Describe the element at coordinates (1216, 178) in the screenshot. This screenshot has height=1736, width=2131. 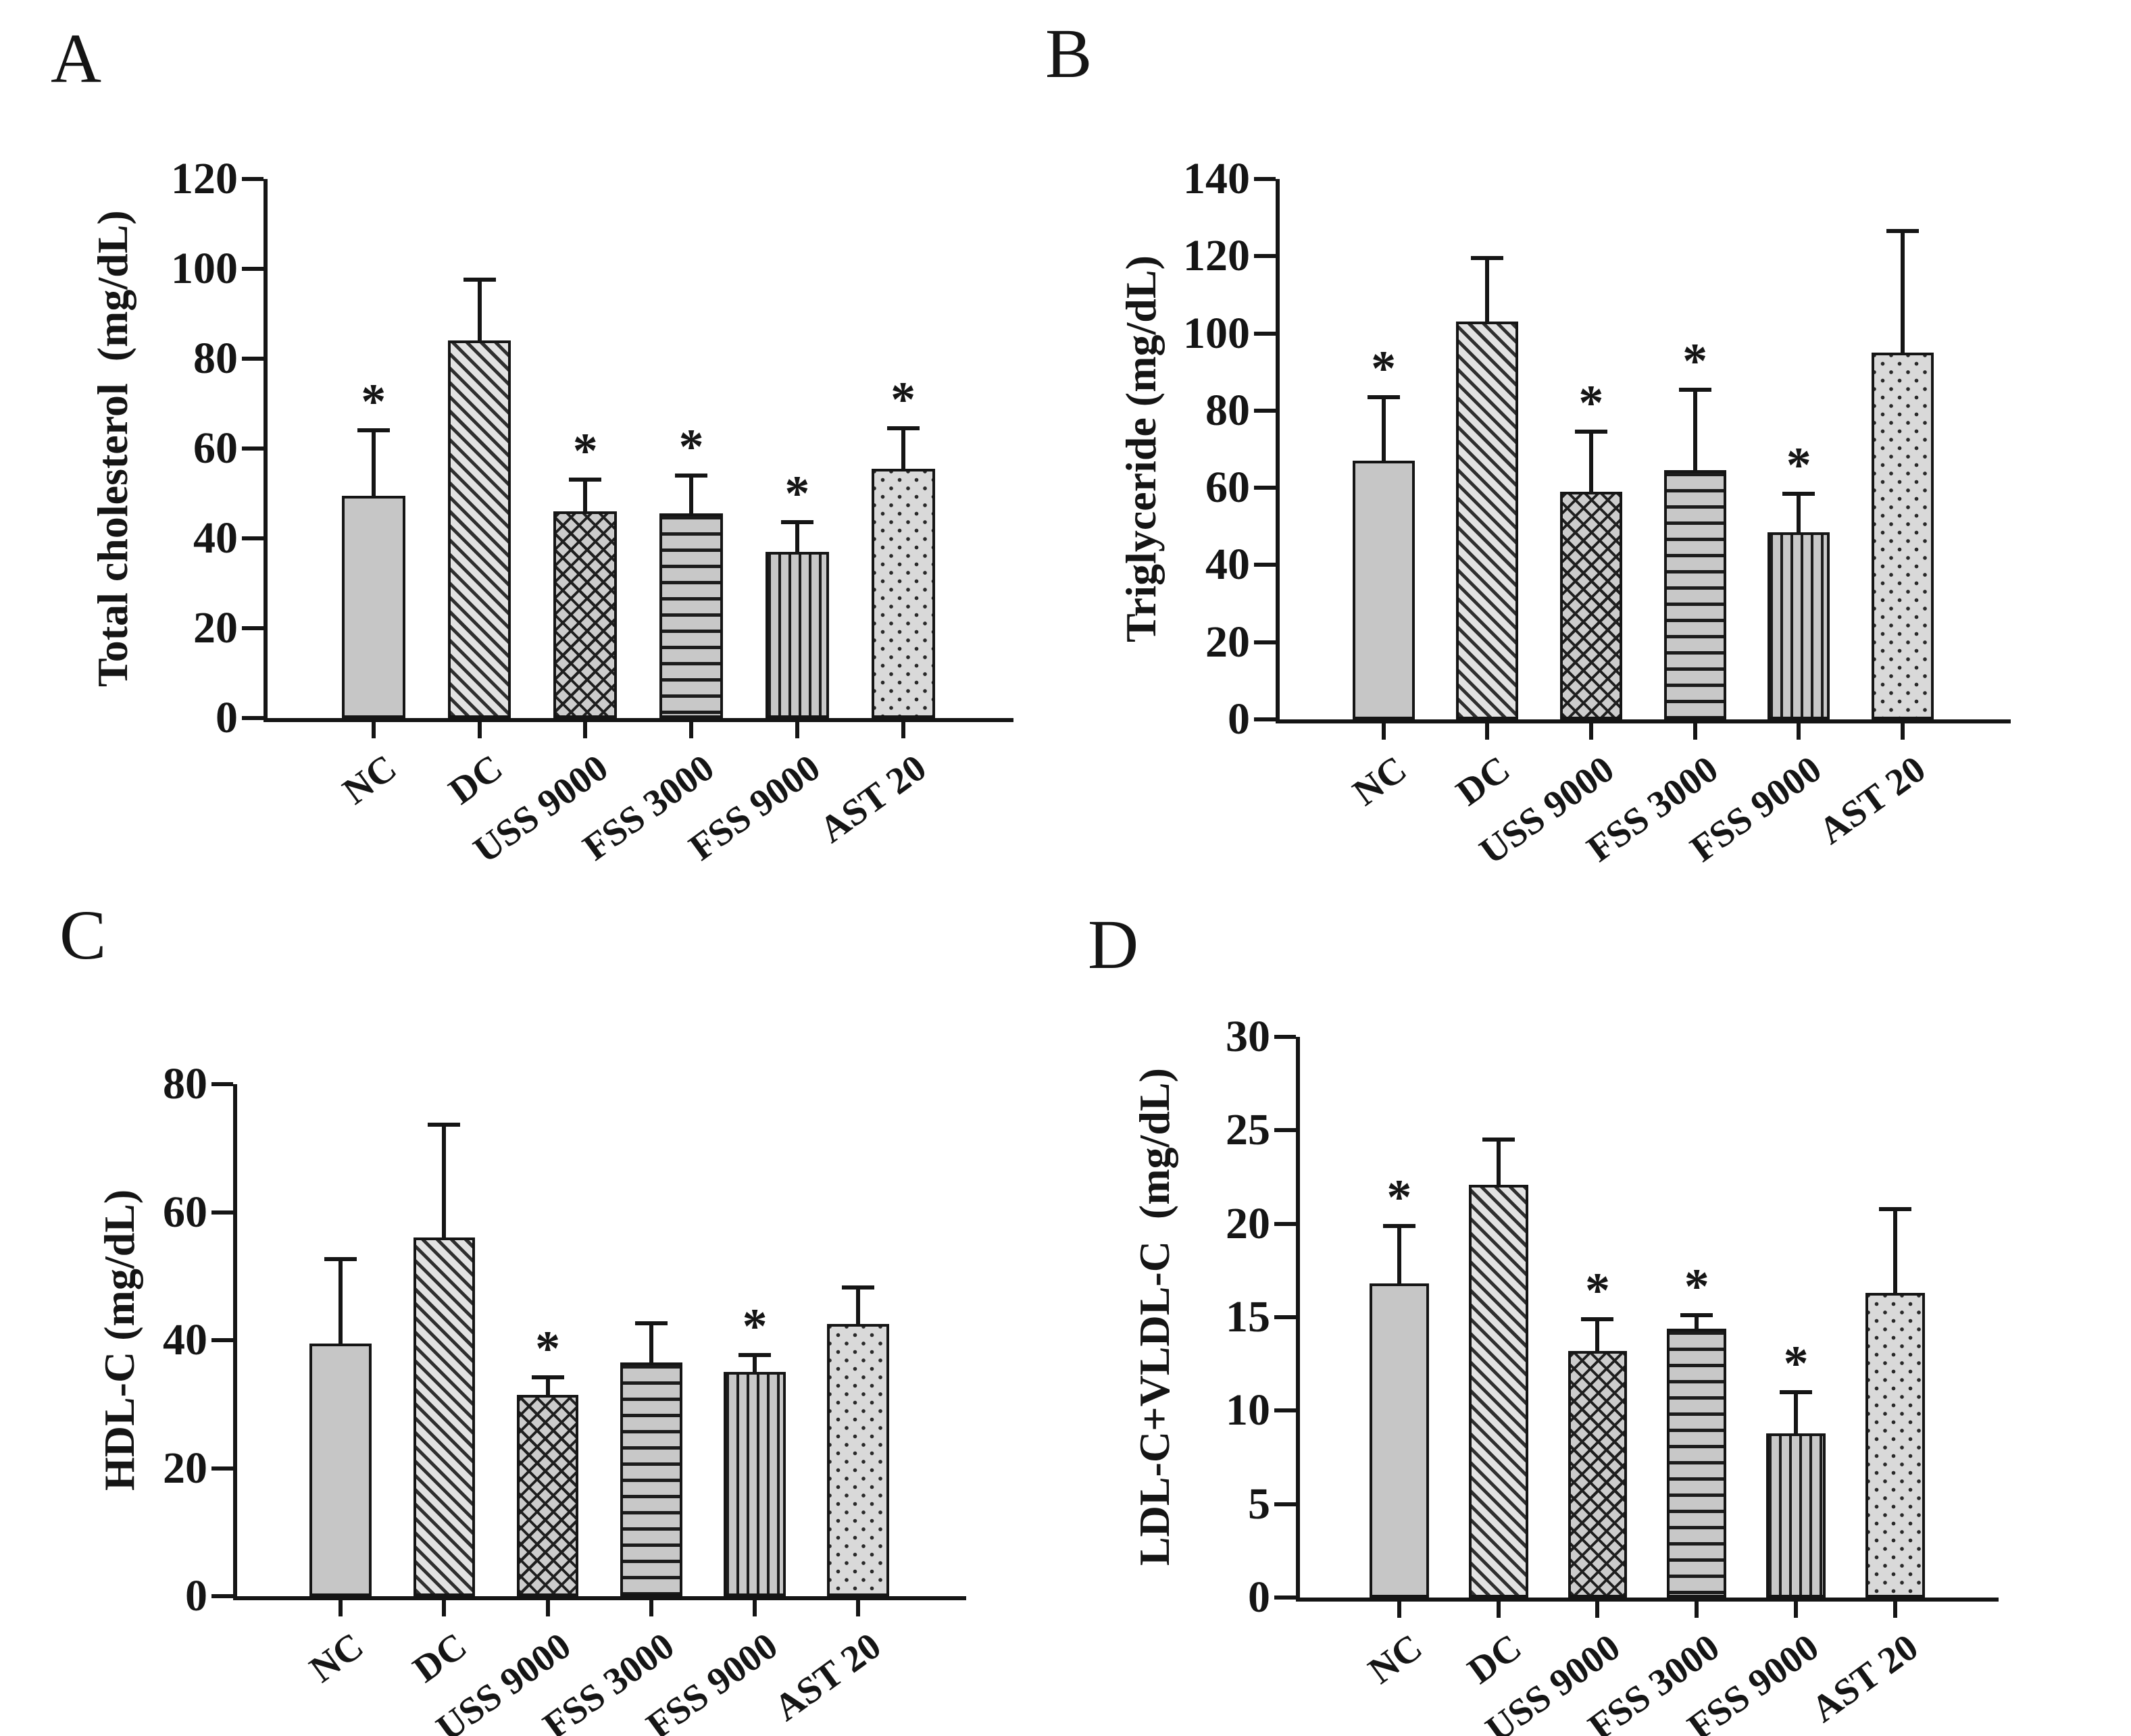
I see `y-tick-label: 140` at that location.